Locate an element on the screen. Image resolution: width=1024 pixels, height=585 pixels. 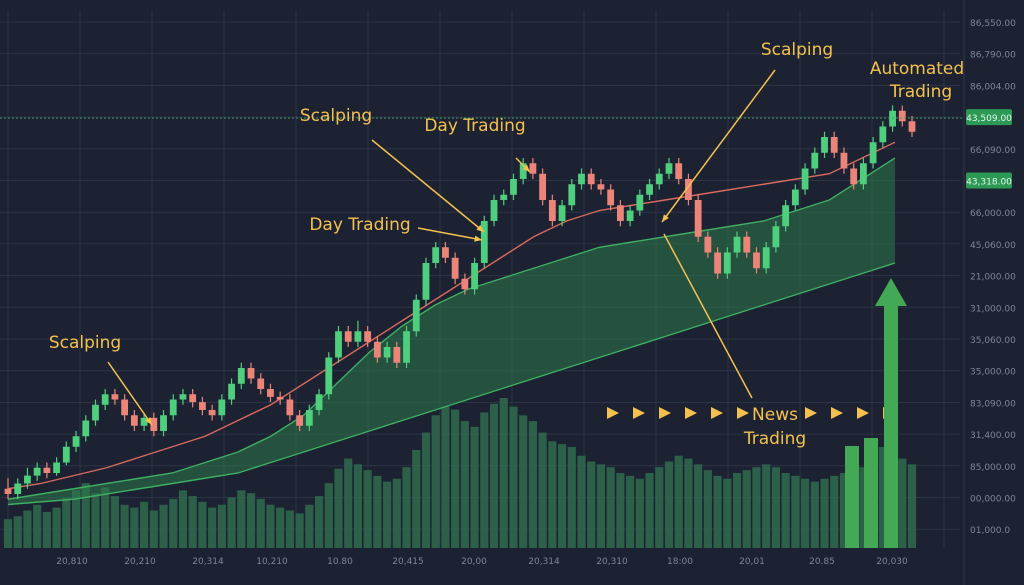
annotation-arrowhead is located at coordinates (526, 168).